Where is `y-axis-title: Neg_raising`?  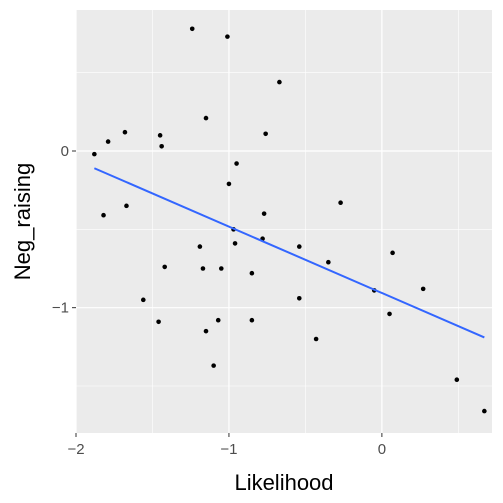 y-axis-title: Neg_raising is located at coordinates (22, 221).